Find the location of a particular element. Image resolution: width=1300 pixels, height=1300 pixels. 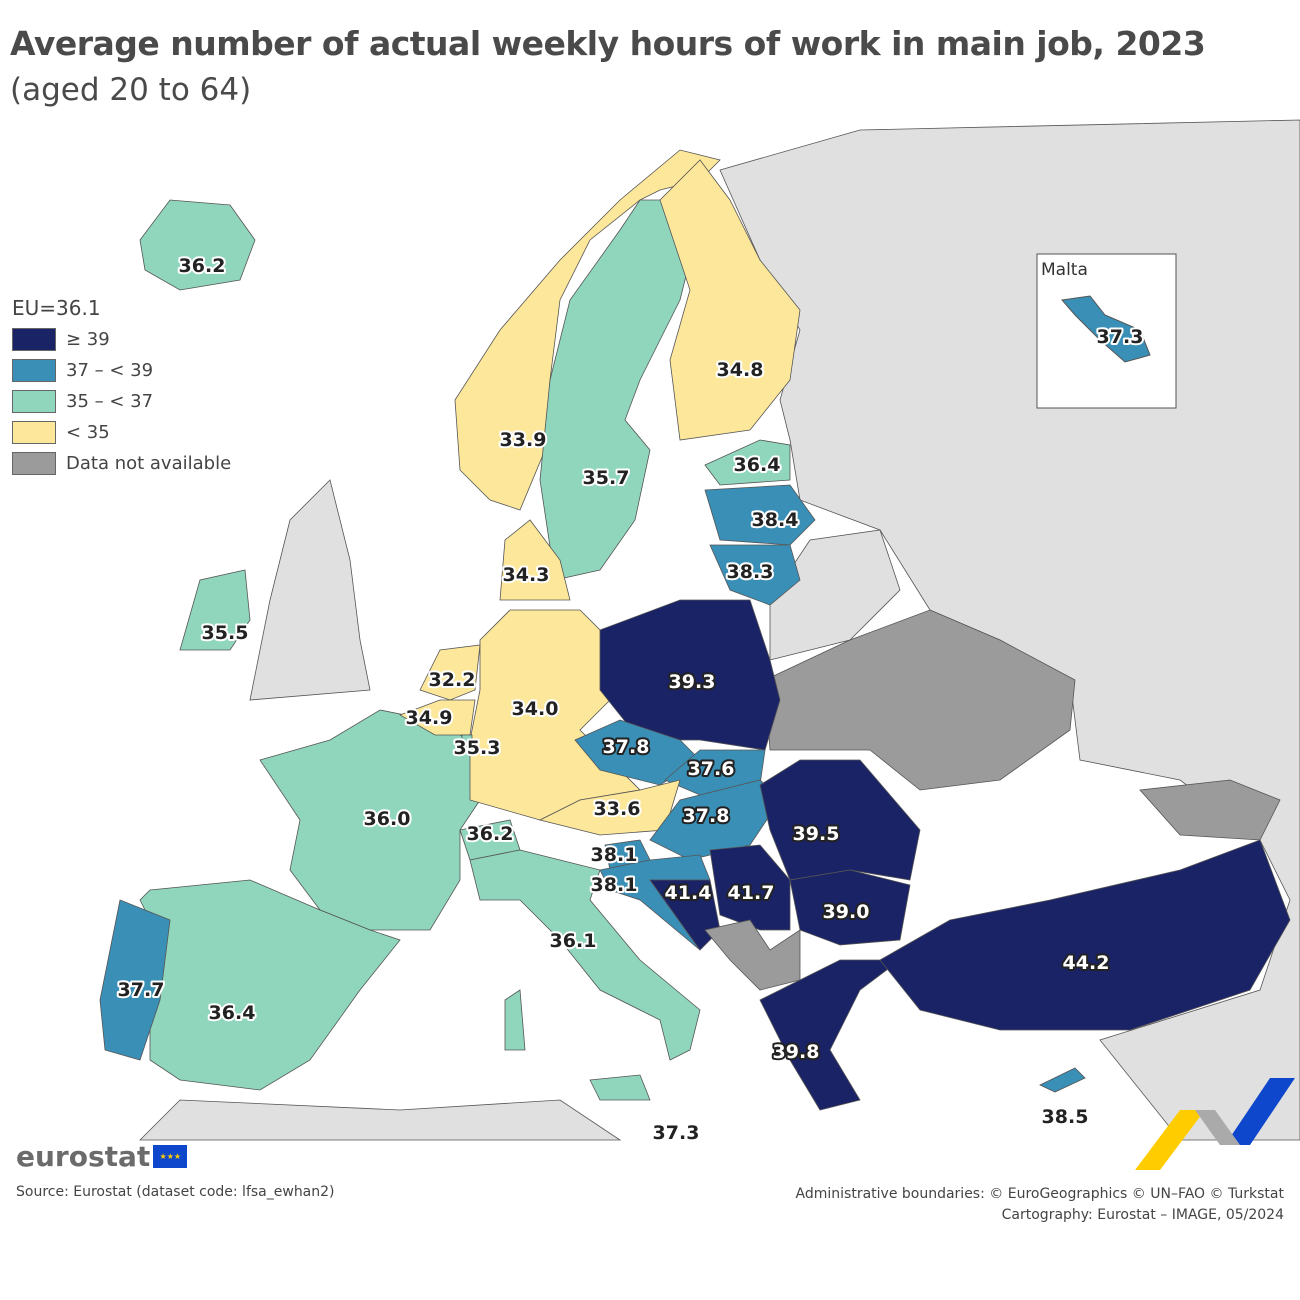

legend-item: 35 – < 37 is located at coordinates (121, 401).